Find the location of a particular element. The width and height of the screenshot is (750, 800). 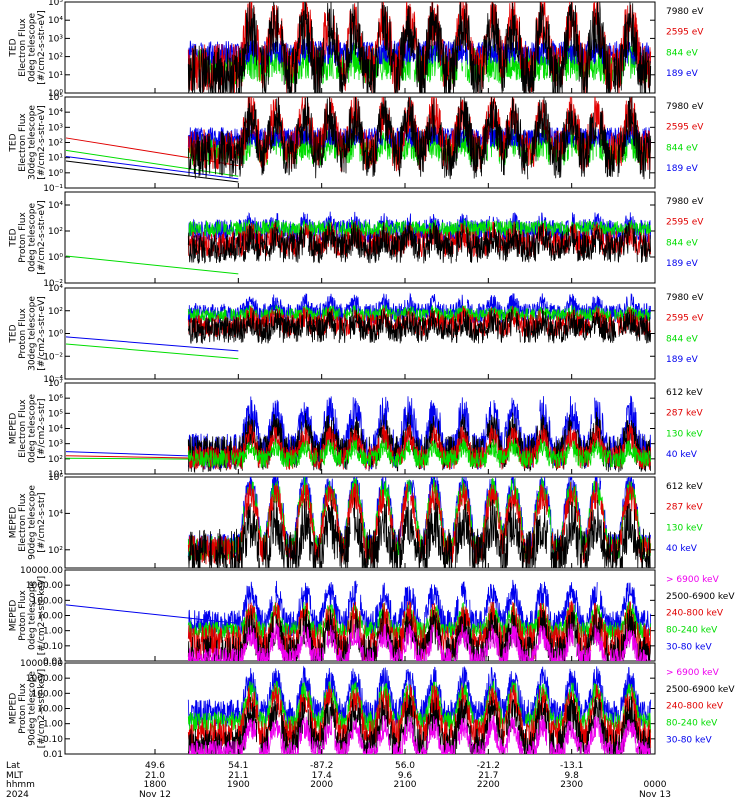

y-axis-label-line: Proton Flux is located at coordinates (23, 237).